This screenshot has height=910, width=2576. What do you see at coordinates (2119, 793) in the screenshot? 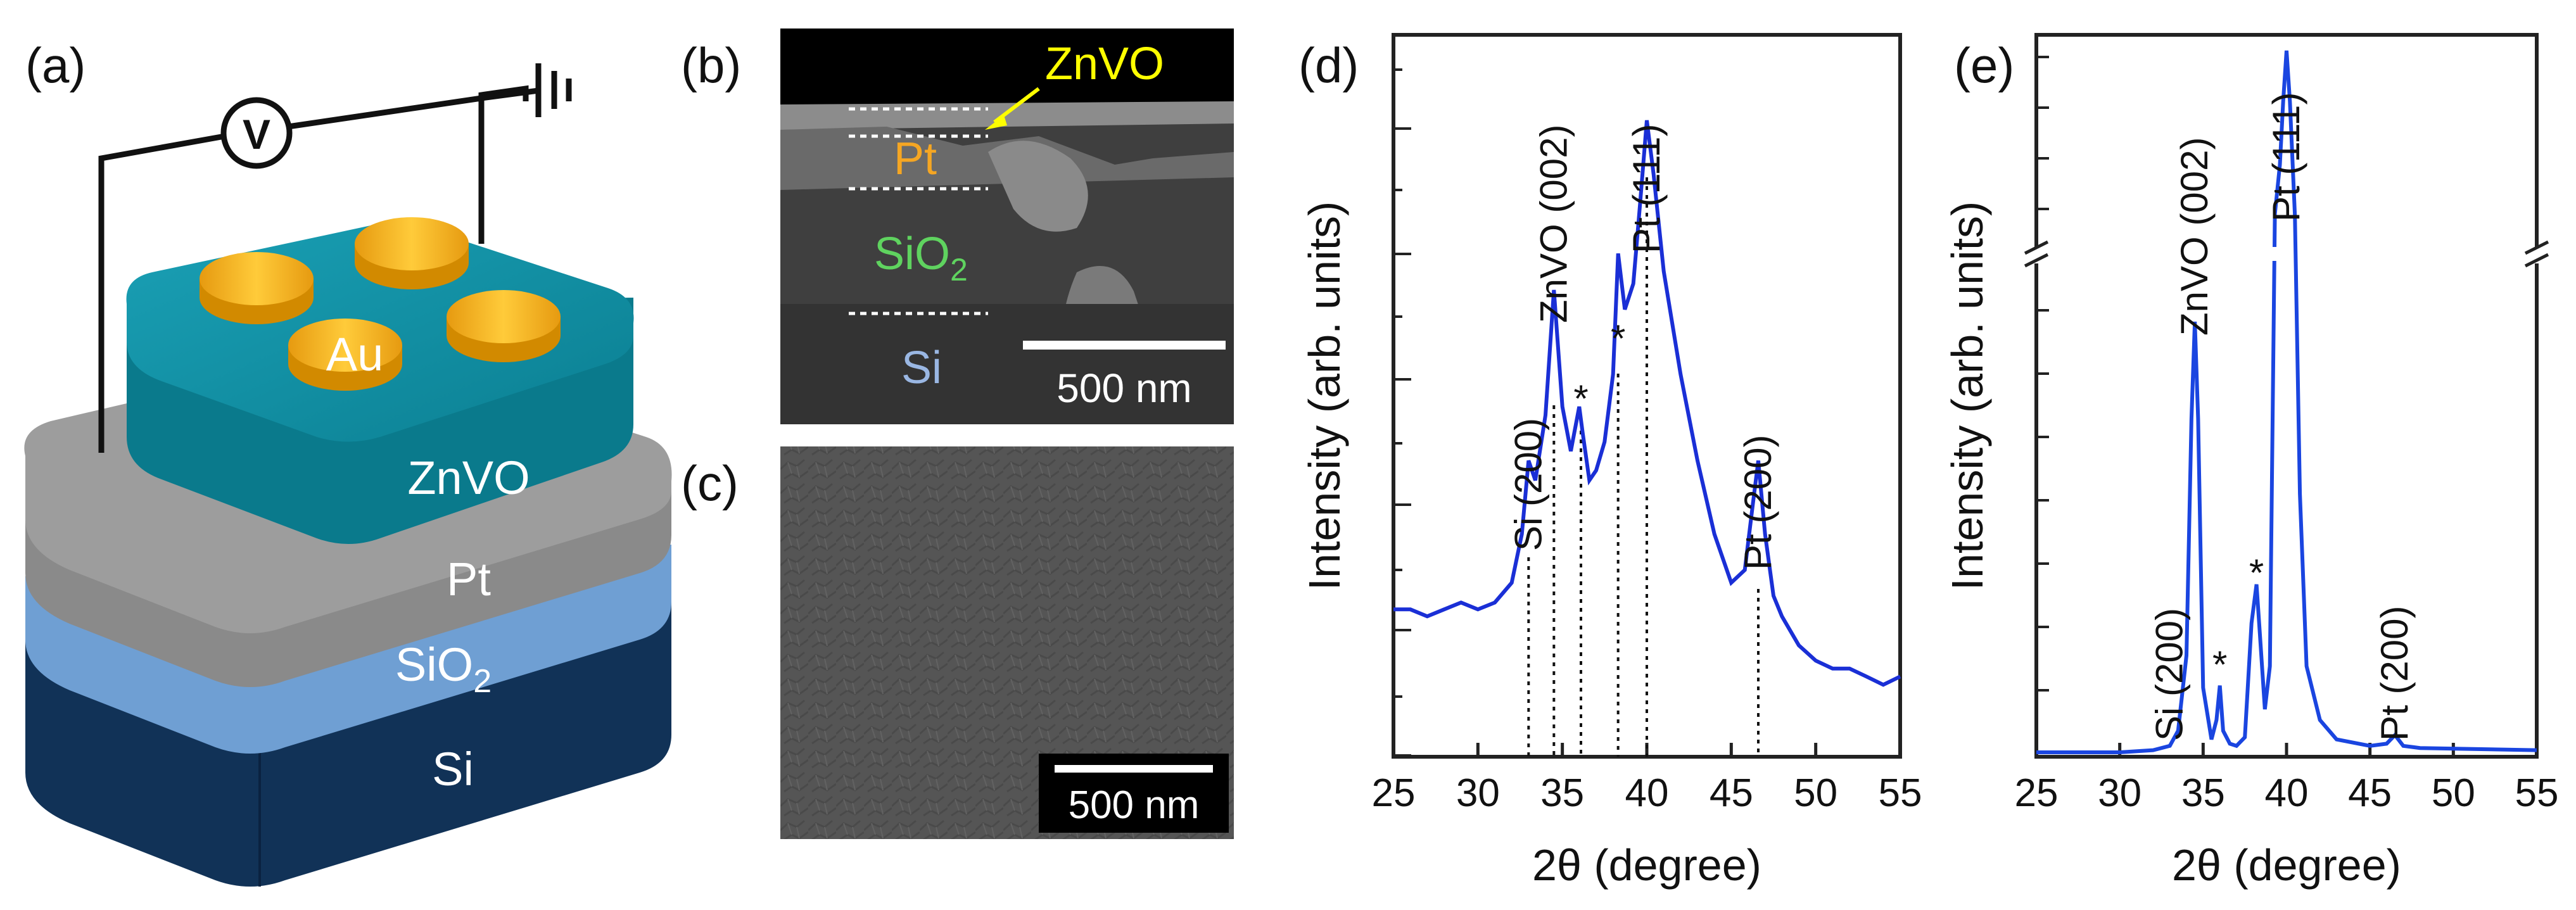
I see `e-x-tick-label: 30` at bounding box center [2119, 793].